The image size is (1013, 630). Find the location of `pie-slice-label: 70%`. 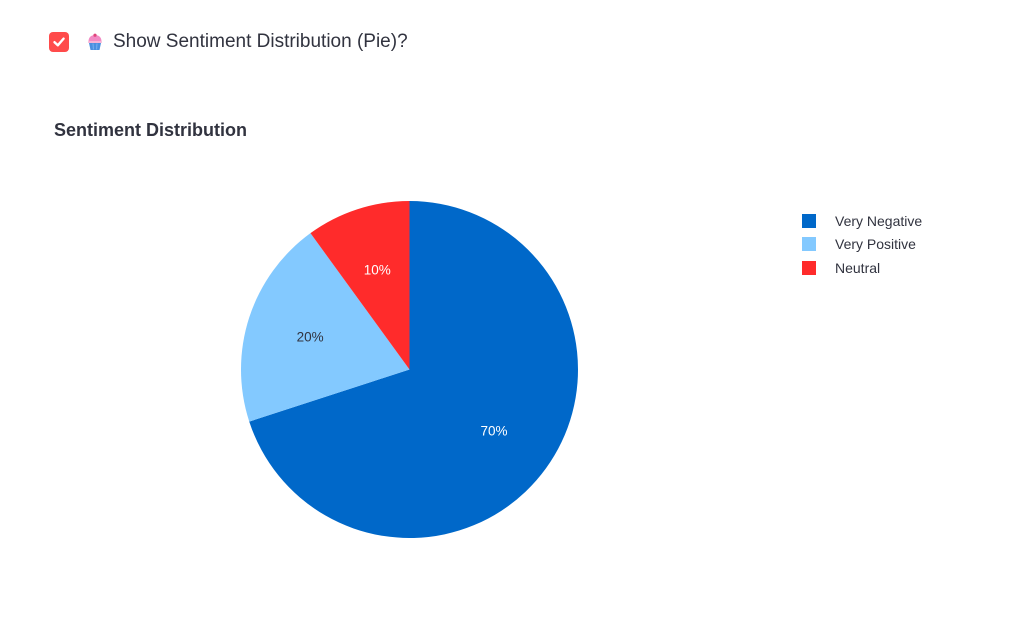

pie-slice-label: 70% is located at coordinates (494, 430).